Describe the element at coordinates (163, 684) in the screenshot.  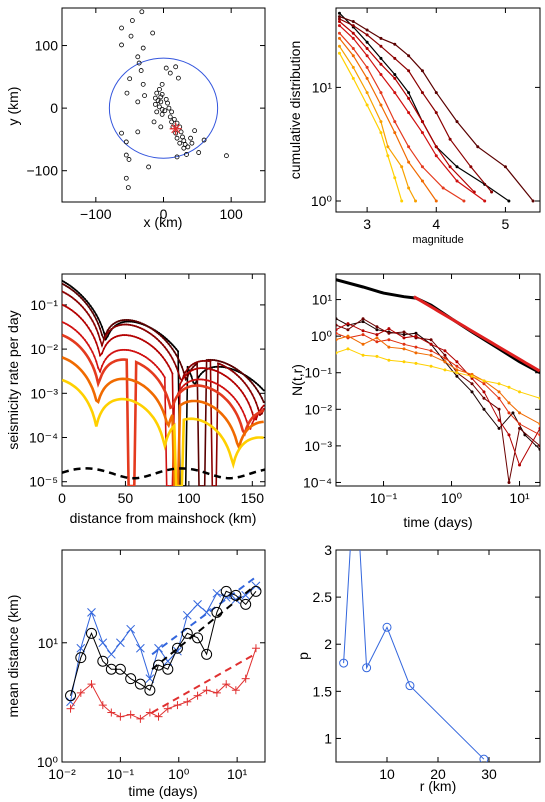
I see `mean-distance-series` at that location.